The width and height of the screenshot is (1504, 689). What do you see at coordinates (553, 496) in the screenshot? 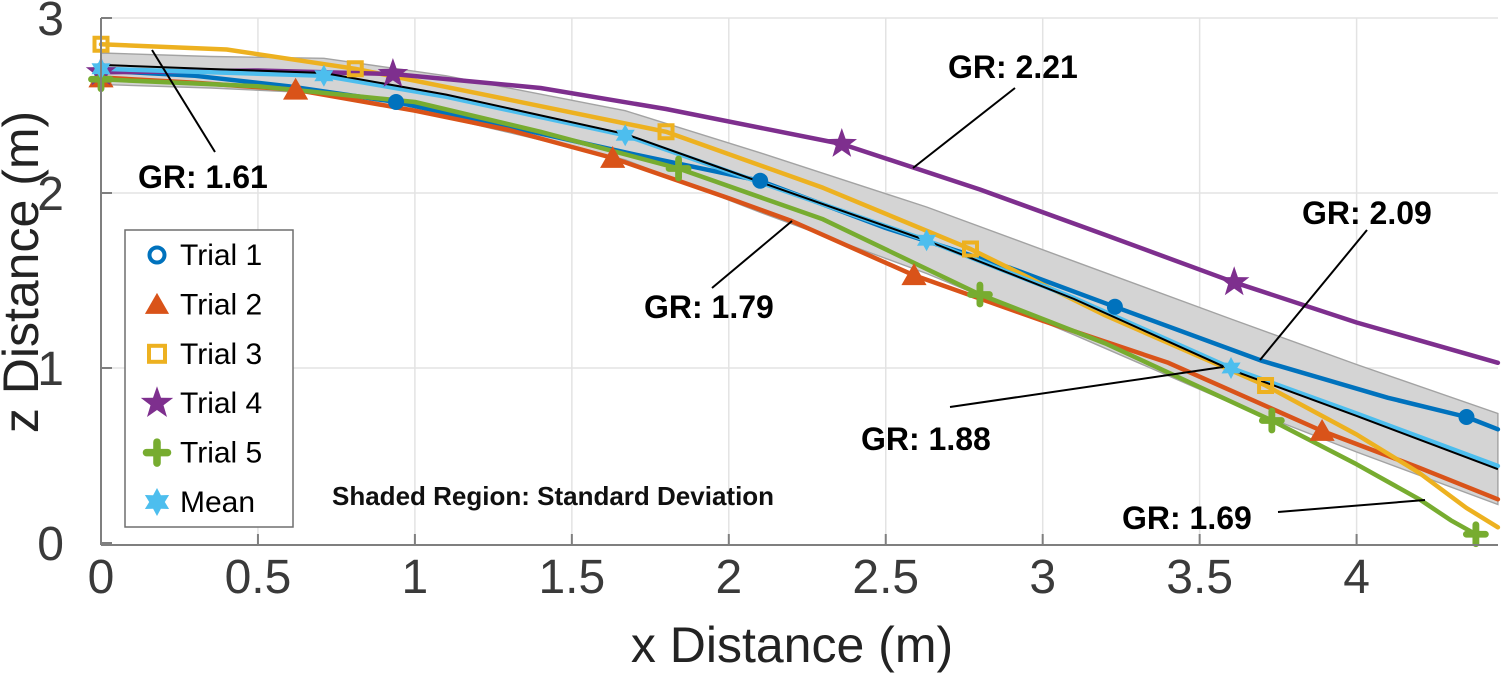
I see `std-dev-note: Shaded Region: Standard Deviation` at bounding box center [553, 496].